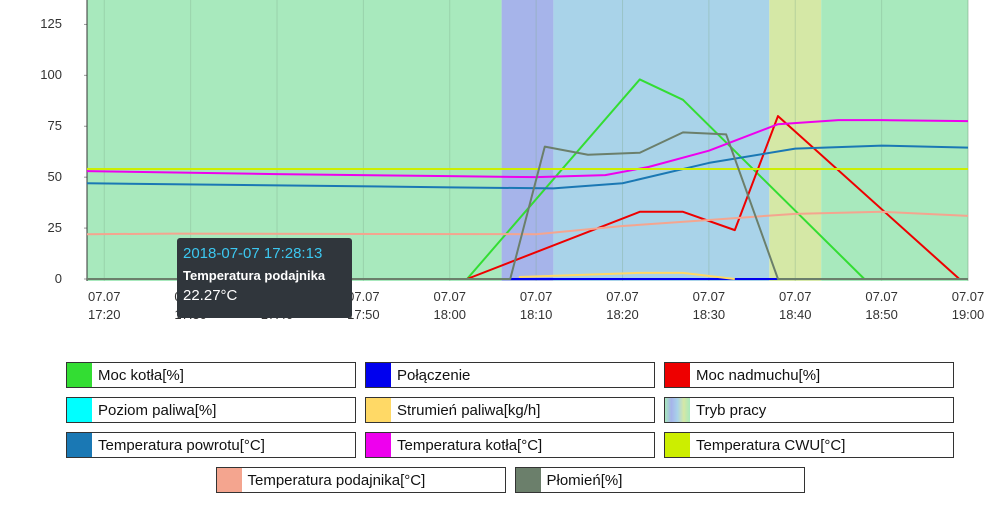 The width and height of the screenshot is (1000, 523). I want to click on x-tick-label: 07.07 18:50, so click(881, 305).